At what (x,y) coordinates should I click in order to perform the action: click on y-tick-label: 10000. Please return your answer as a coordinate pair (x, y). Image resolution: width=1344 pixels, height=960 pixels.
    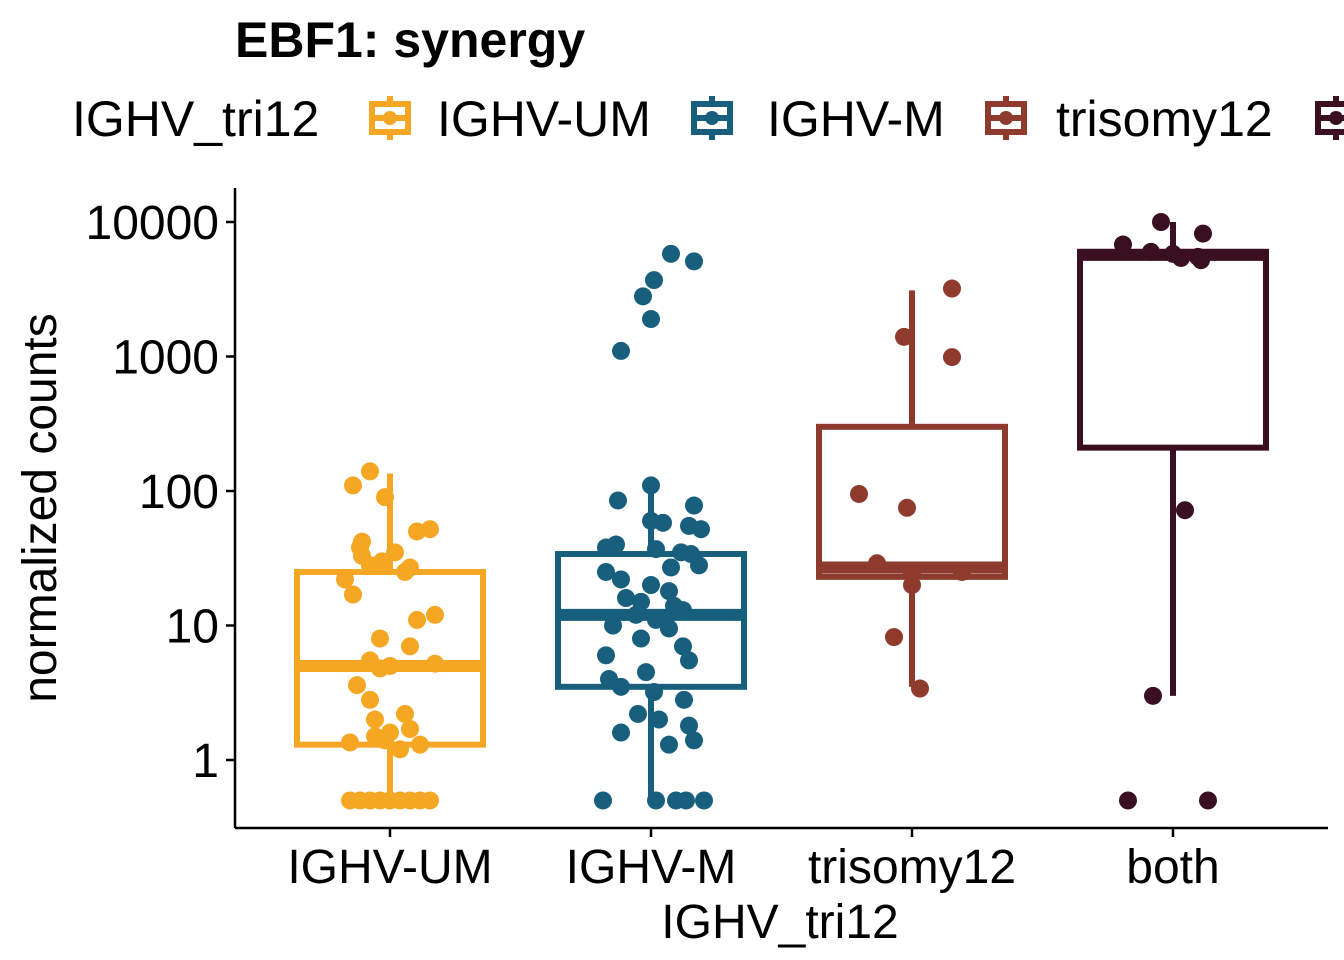
    Looking at the image, I should click on (152, 223).